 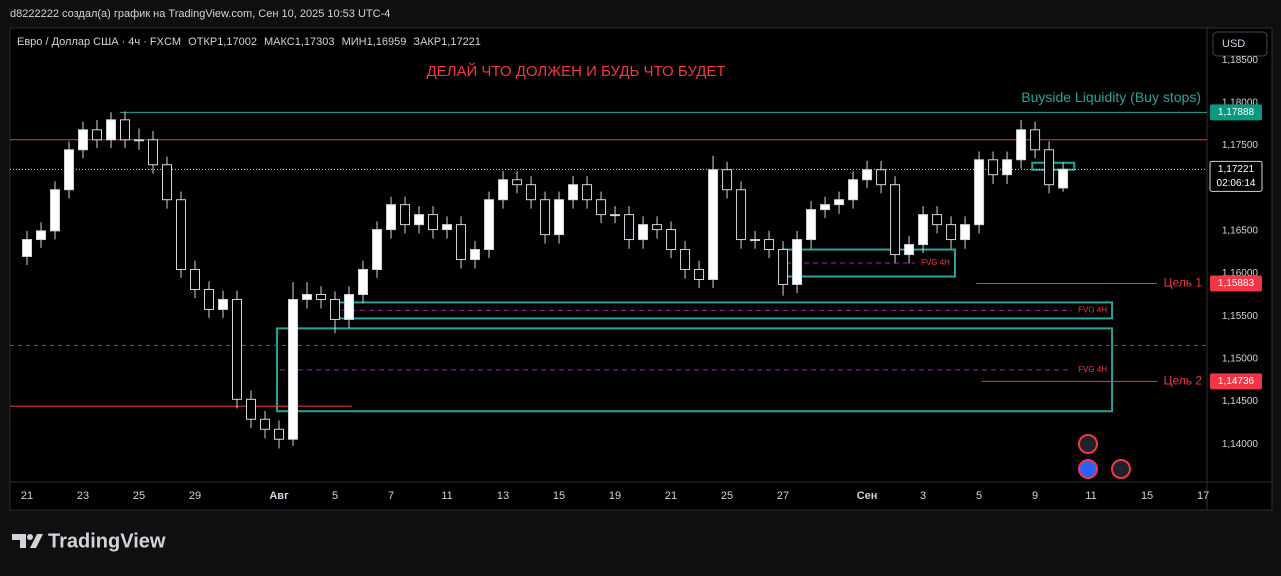 What do you see at coordinates (1240, 60) in the screenshot?
I see `y-tick-label: 1,18500` at bounding box center [1240, 60].